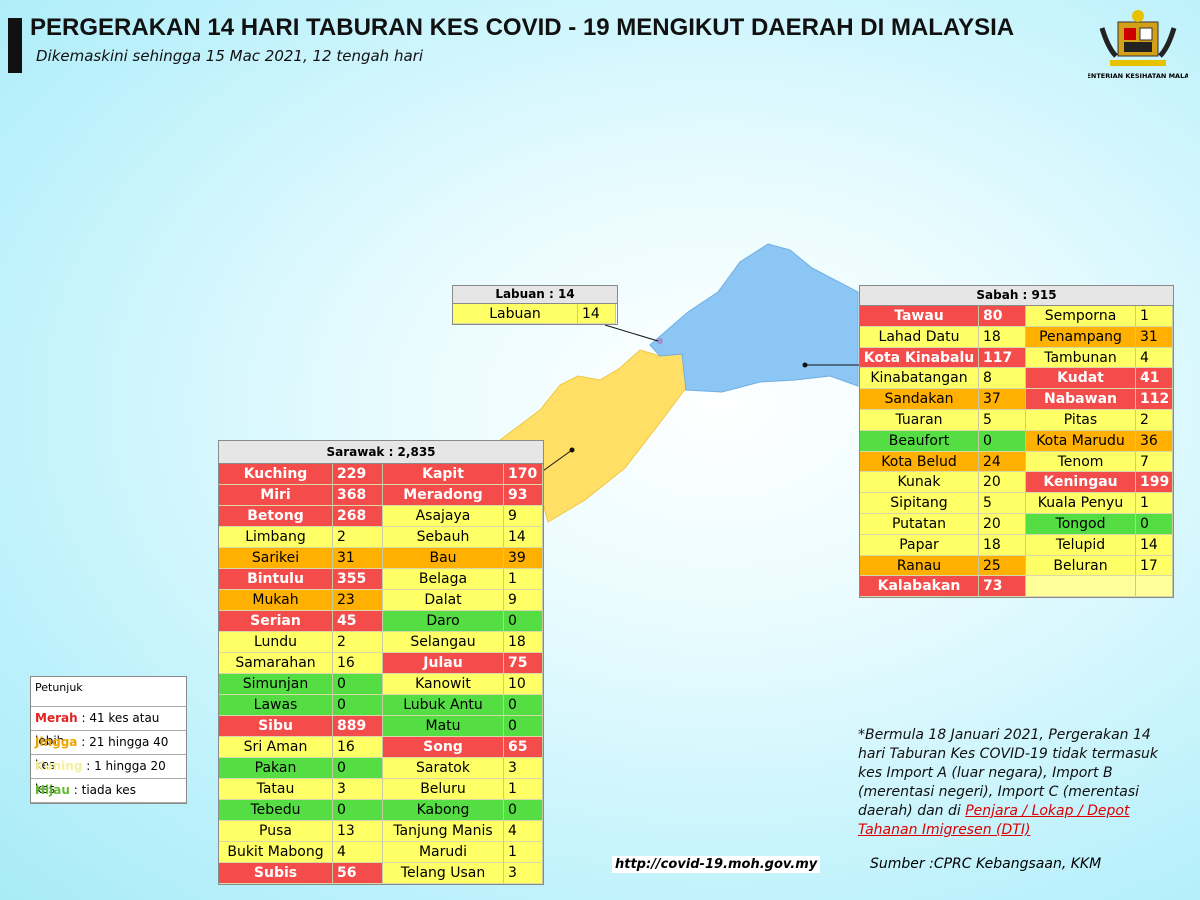 This screenshot has height=900, width=1200. Describe the element at coordinates (381, 663) in the screenshot. I see `table-row: Samarahan 16 Julau 75` at that location.